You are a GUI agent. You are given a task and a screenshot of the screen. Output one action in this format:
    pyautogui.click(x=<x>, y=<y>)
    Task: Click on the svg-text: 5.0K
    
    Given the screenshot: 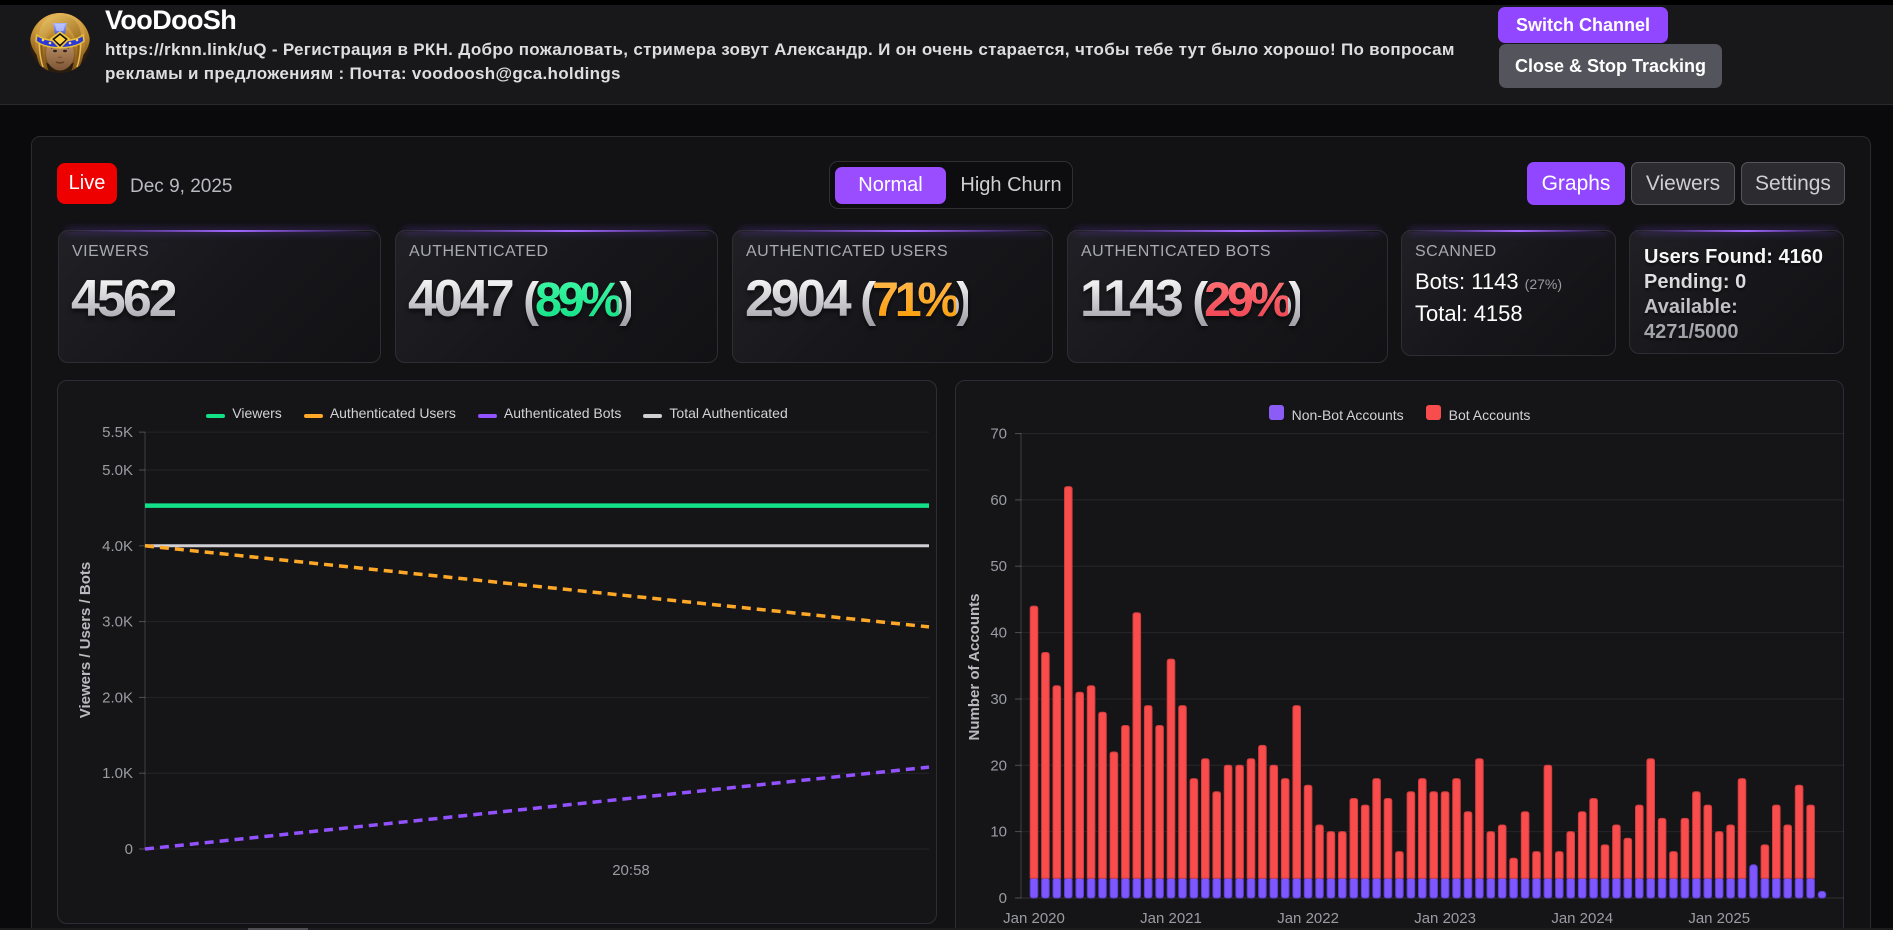 What is the action you would take?
    pyautogui.click(x=117, y=470)
    